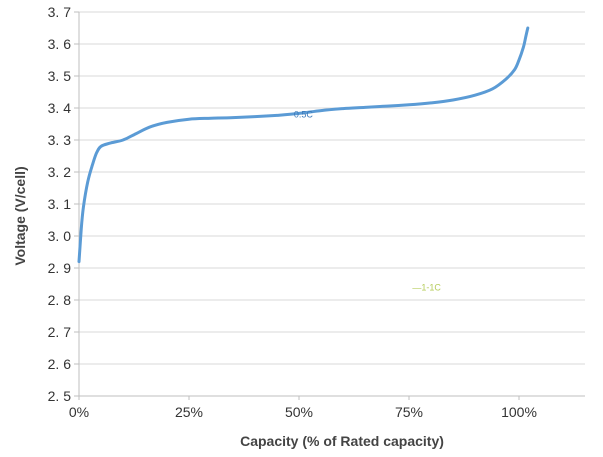 Image resolution: width=603 pixels, height=457 pixels. Describe the element at coordinates (60, 396) in the screenshot. I see `y-tick-label: 2. 5` at that location.